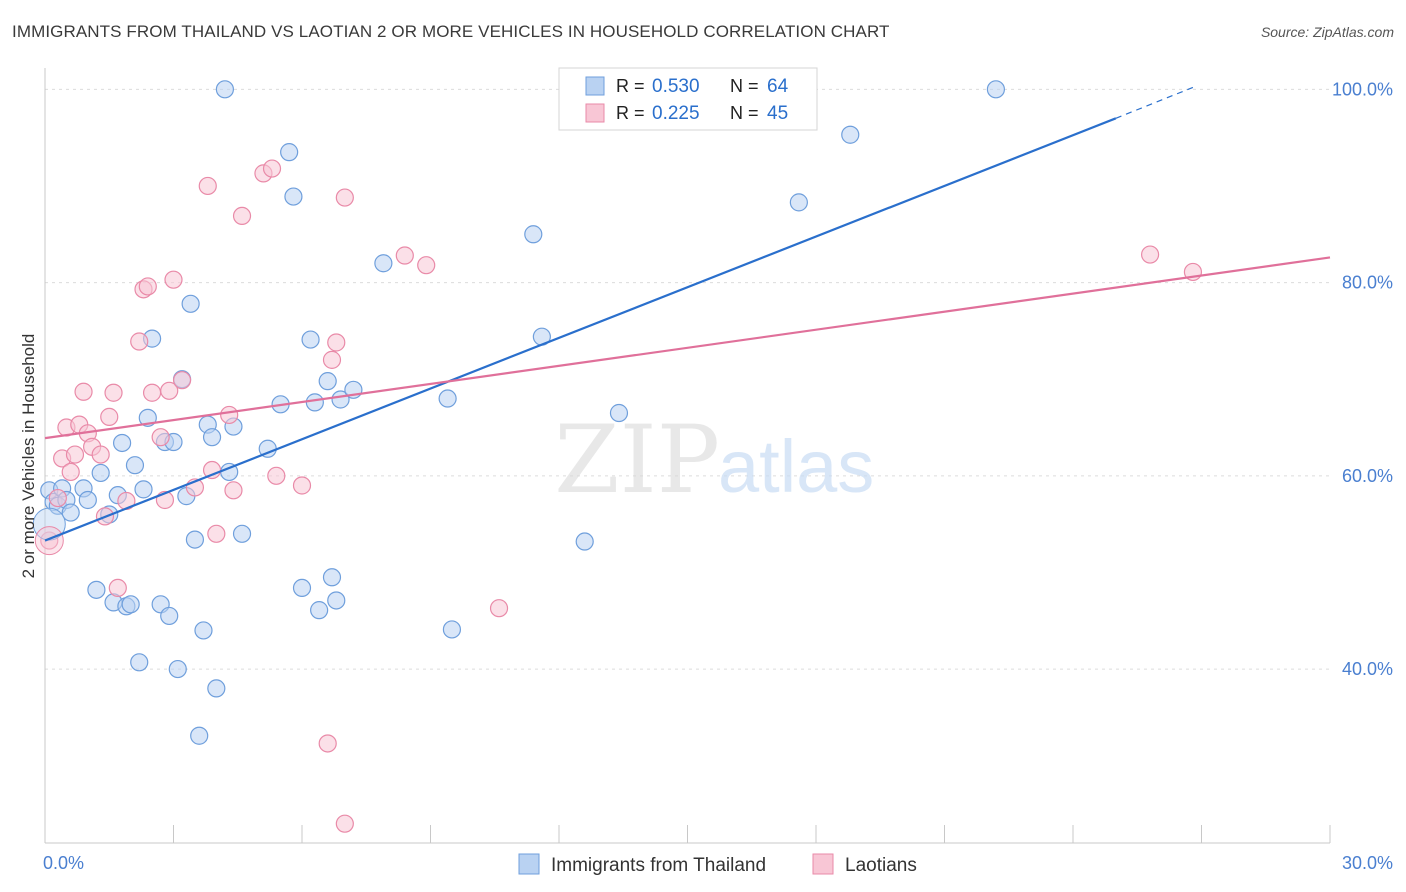 The image size is (1406, 892). I want to click on x-tick-label: 30.0%, so click(1367, 863).